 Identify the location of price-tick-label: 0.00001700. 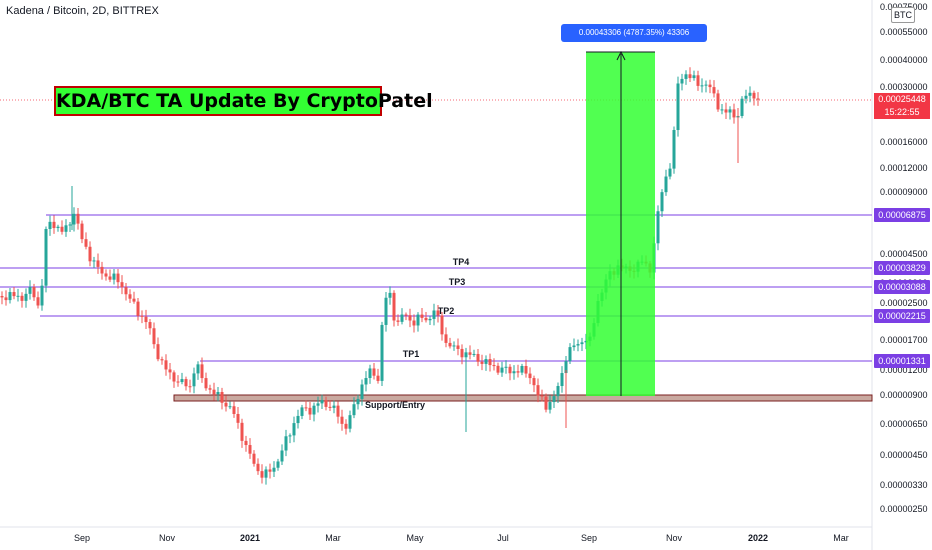
(904, 340).